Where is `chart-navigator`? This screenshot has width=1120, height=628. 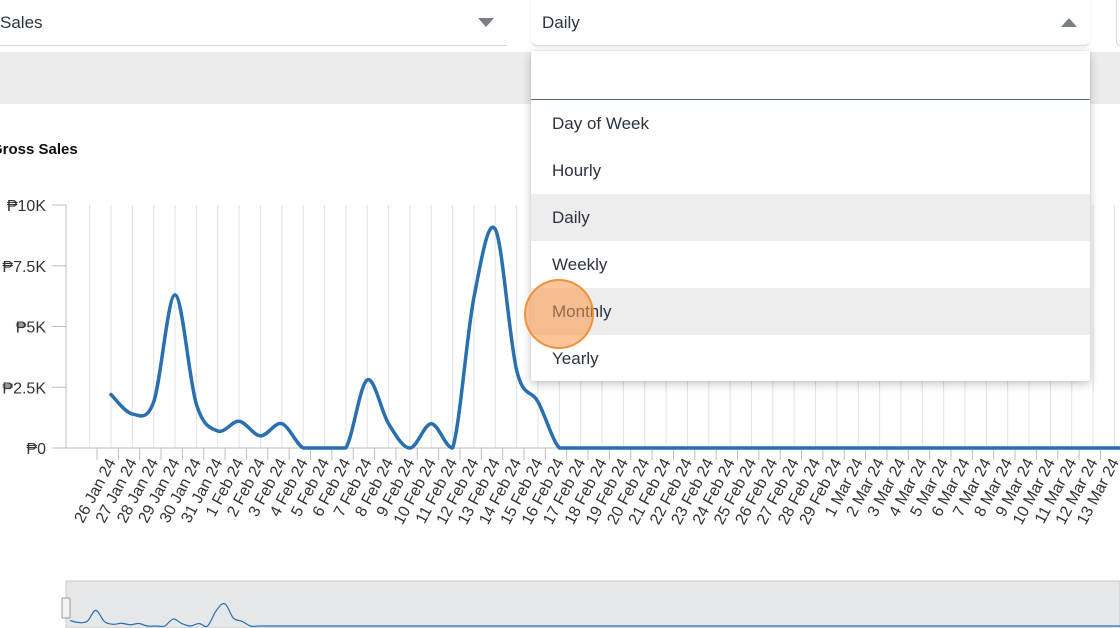
chart-navigator is located at coordinates (560, 603).